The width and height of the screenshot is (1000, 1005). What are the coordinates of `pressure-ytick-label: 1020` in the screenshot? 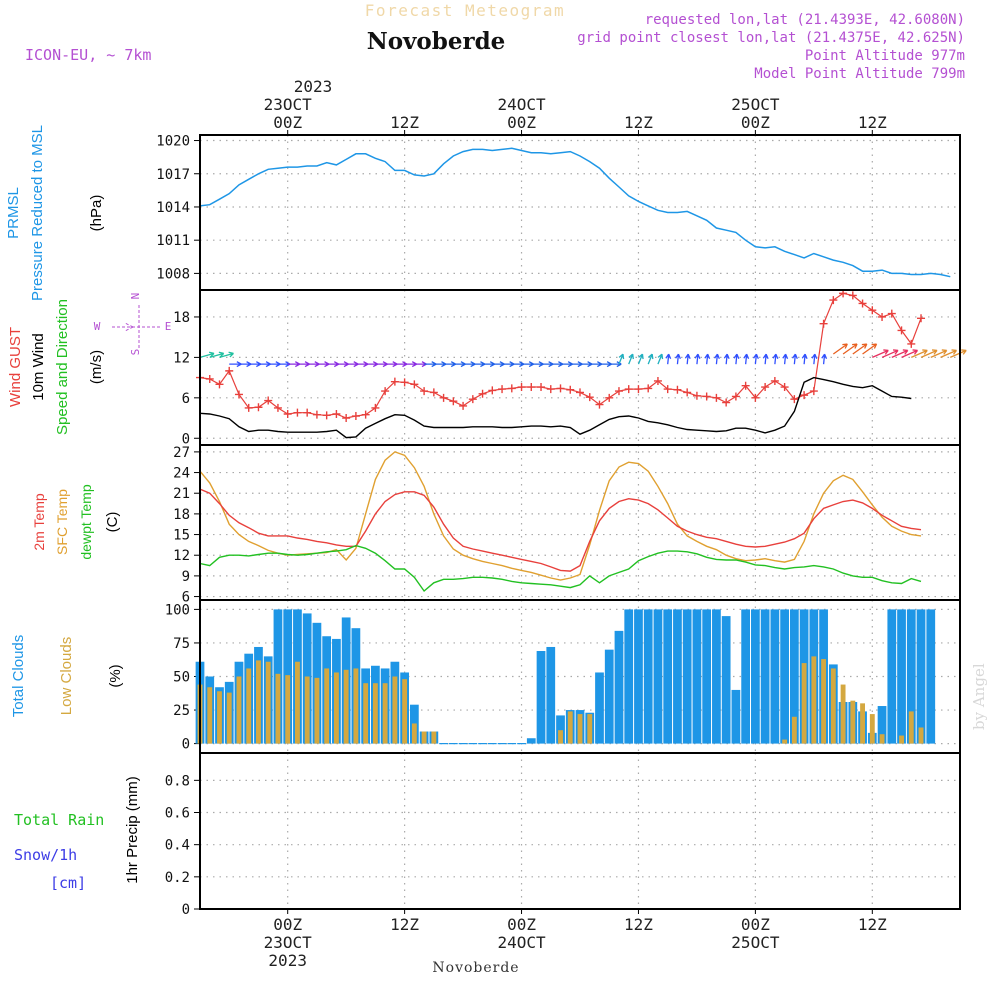 It's located at (173, 142).